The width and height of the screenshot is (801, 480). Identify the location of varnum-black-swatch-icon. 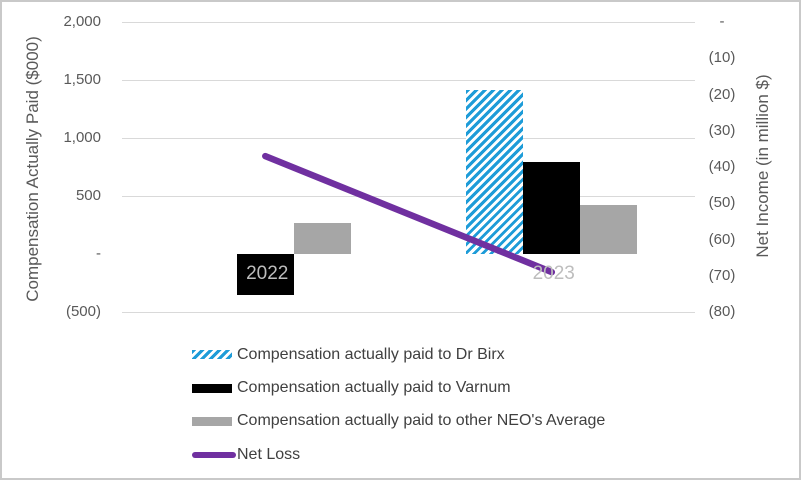
(212, 388).